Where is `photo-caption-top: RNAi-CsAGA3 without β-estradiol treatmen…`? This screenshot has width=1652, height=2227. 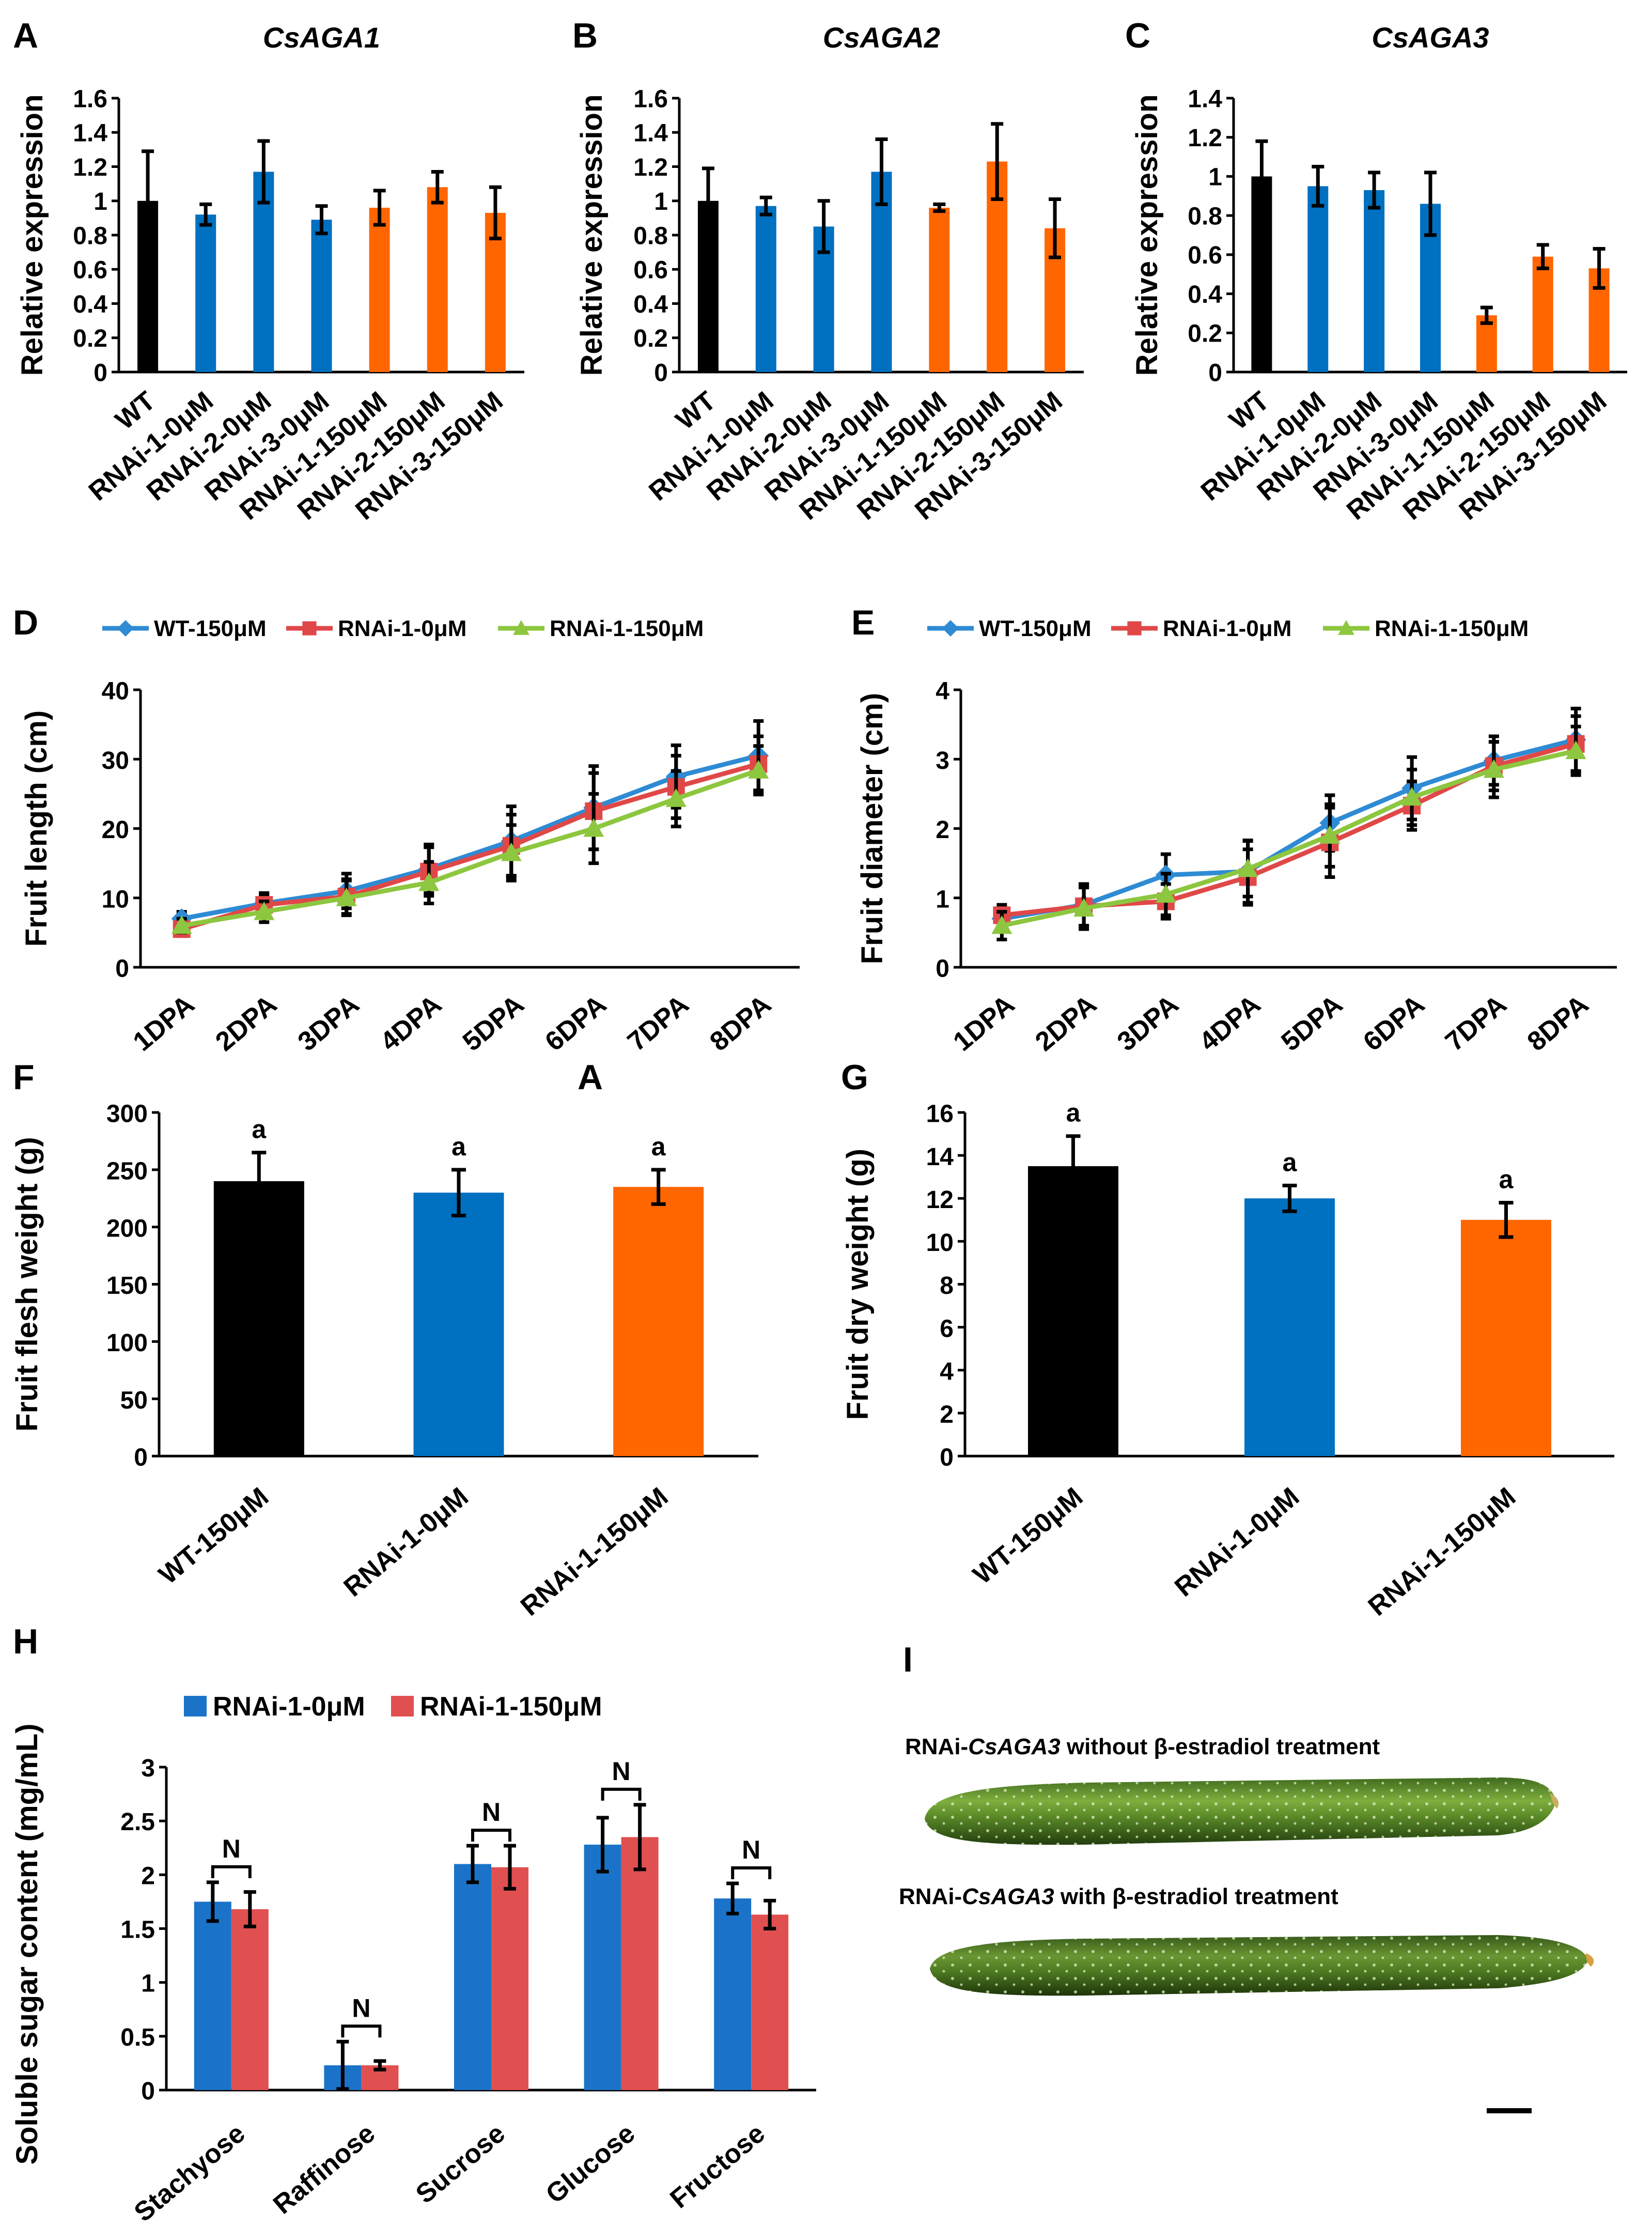 photo-caption-top: RNAi-CsAGA3 without β-estradiol treatmen… is located at coordinates (1142, 1746).